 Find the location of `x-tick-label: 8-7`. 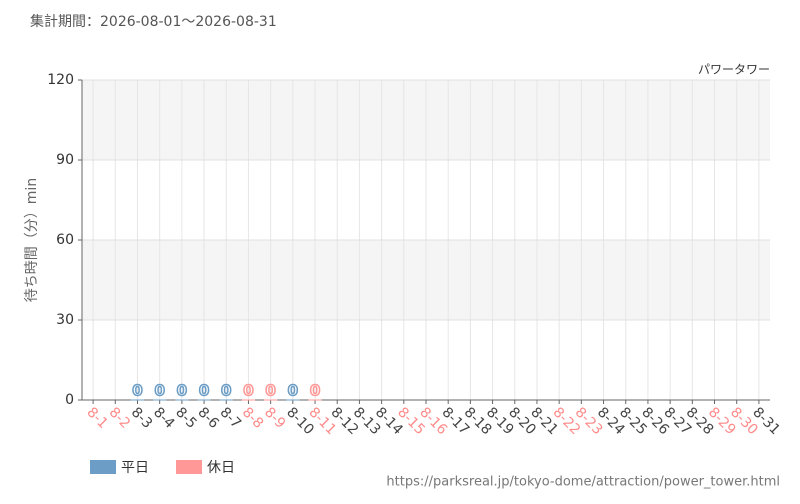

x-tick-label: 8-7 is located at coordinates (230, 417).